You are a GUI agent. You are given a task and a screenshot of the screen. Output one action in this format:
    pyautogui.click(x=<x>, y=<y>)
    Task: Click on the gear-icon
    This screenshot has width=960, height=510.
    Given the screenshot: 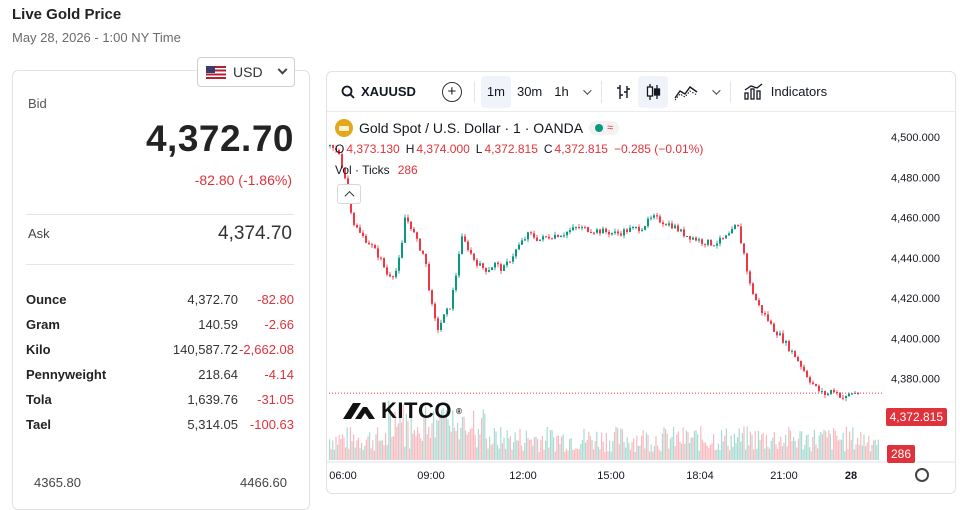 What is the action you would take?
    pyautogui.click(x=922, y=475)
    